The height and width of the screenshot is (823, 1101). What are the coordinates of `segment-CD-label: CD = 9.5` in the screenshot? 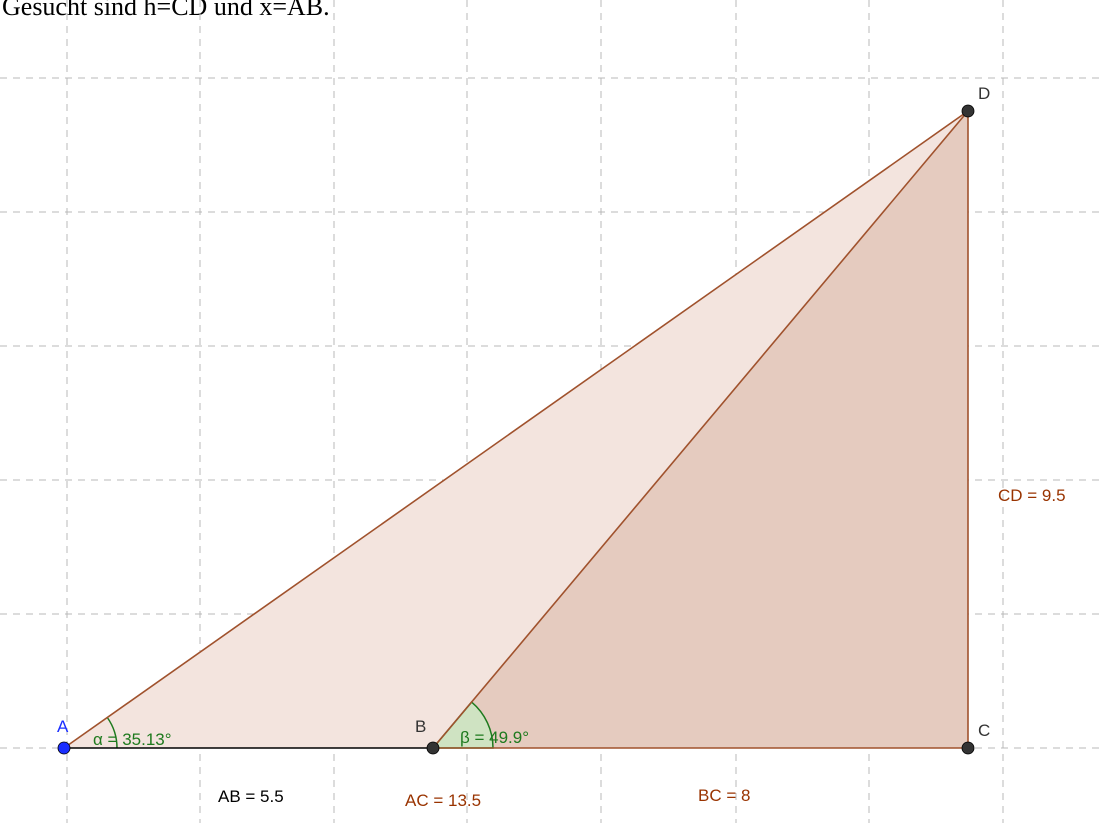 It's located at (1032, 495).